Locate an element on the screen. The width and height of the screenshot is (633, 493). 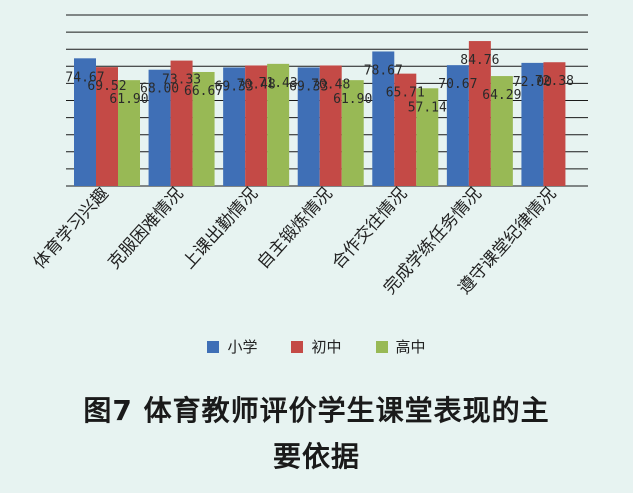
data-label-2-0: 69.33 is located at coordinates (234, 86).